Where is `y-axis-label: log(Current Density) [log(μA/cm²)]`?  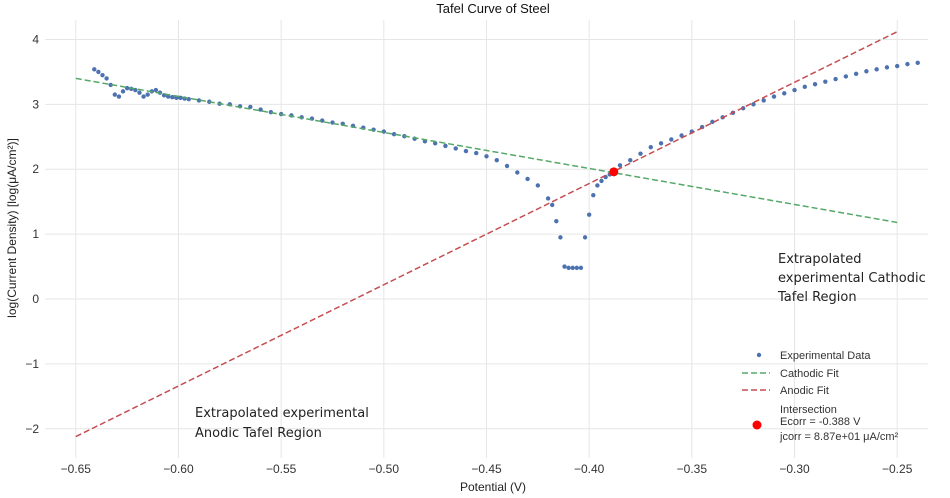
y-axis-label: log(Current Density) [log(μA/cm²)] is located at coordinates (12, 228).